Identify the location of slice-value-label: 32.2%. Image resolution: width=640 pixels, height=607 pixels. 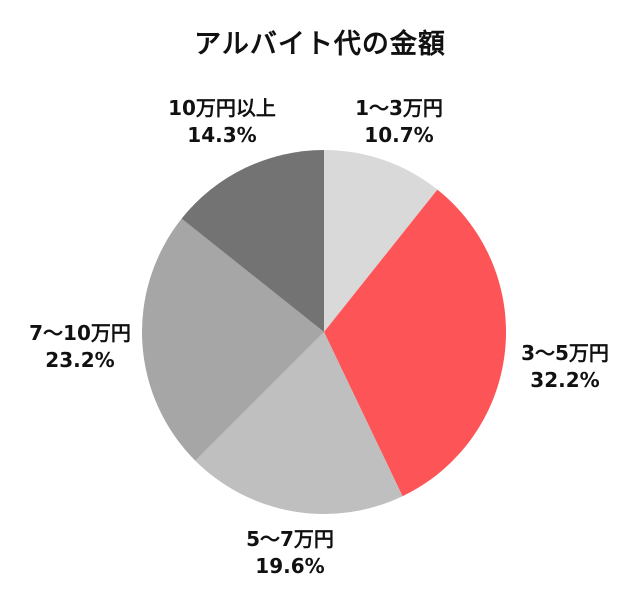
(565, 380).